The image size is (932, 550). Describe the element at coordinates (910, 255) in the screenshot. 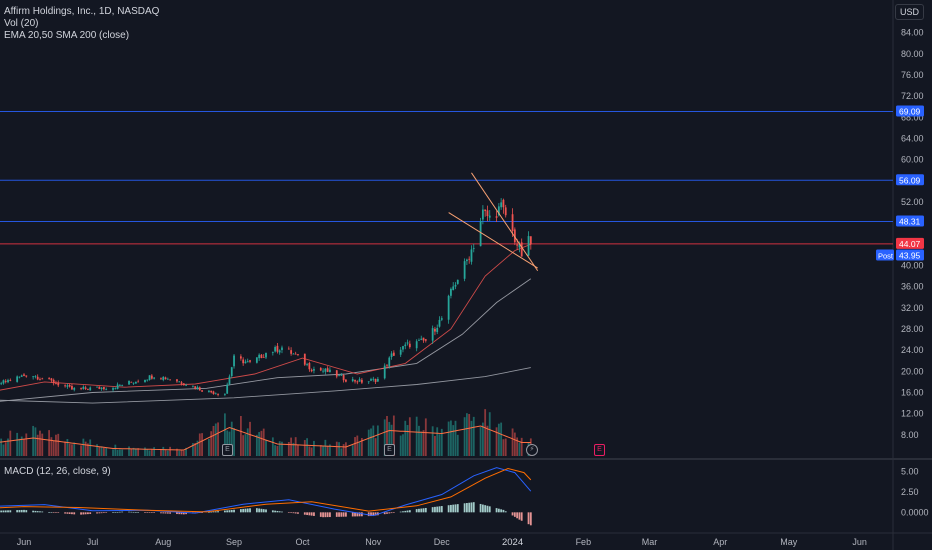

I see `post-value-bg` at that location.